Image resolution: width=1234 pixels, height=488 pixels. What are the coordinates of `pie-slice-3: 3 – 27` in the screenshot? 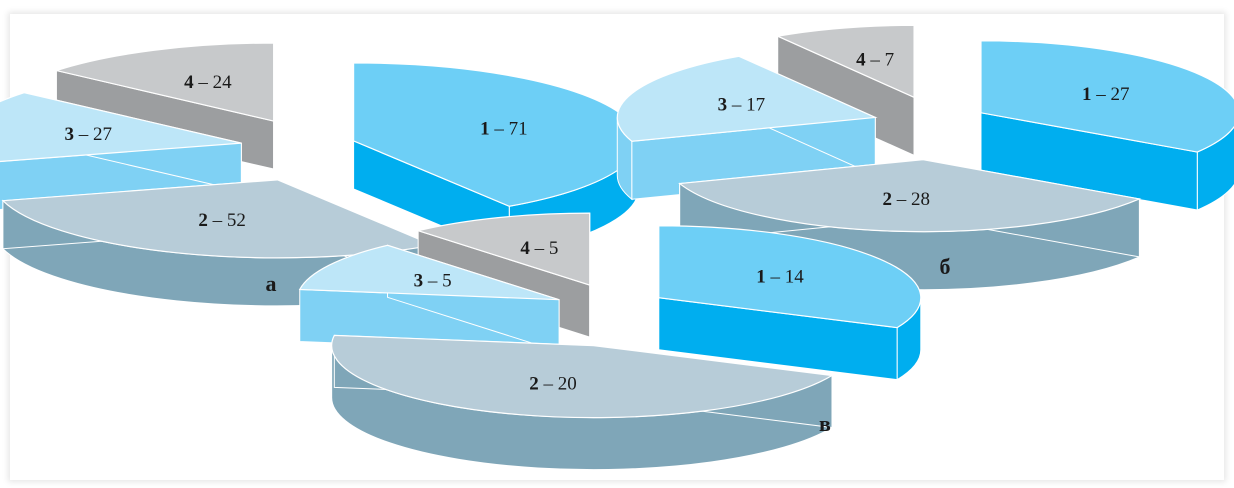 It's located at (121, 151).